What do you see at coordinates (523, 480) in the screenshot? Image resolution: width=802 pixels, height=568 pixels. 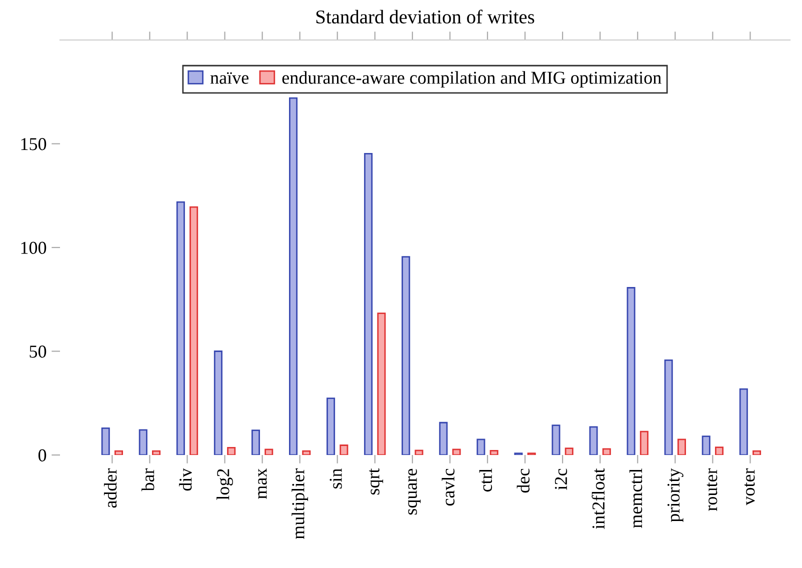 I see `x-tick-label: dec` at bounding box center [523, 480].